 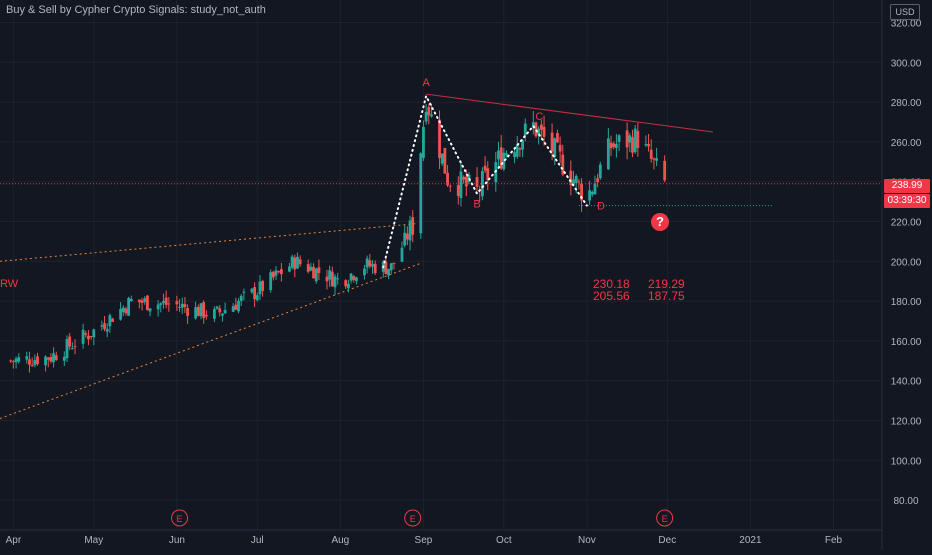 What do you see at coordinates (667, 540) in the screenshot?
I see `x-tick-label: Dec` at bounding box center [667, 540].